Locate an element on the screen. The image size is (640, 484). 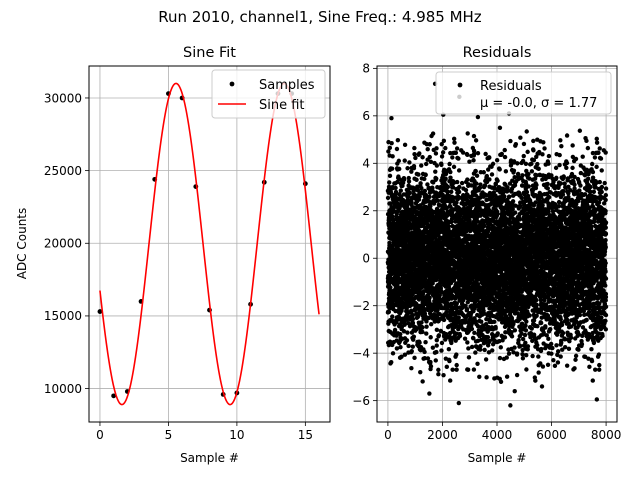
sine-fit-legend: Samples Sine fit is located at coordinates (268, 94).